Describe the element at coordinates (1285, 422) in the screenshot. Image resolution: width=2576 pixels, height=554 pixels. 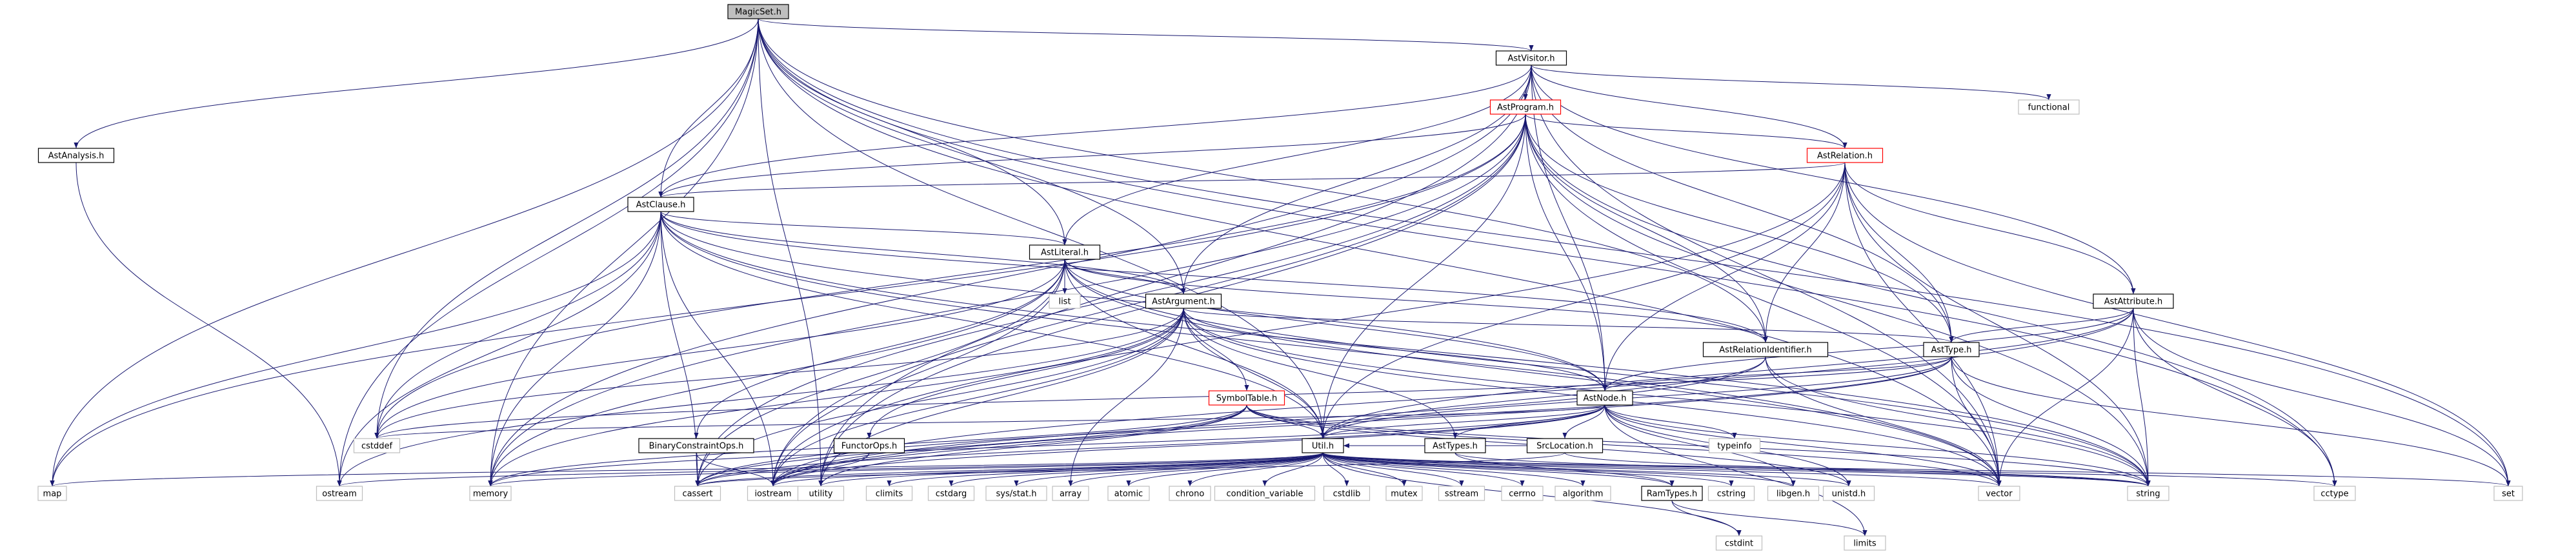
I see `edge-symboltable-to-utilh` at that location.